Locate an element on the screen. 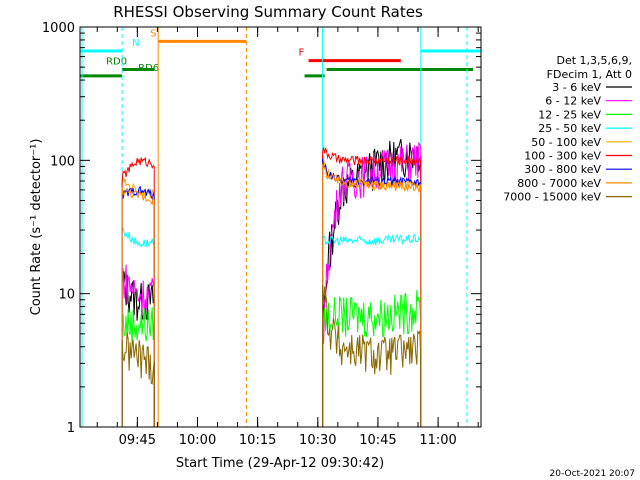 The width and height of the screenshot is (640, 480). legend-label-7: 800 - 7000 keV is located at coordinates (559, 183).